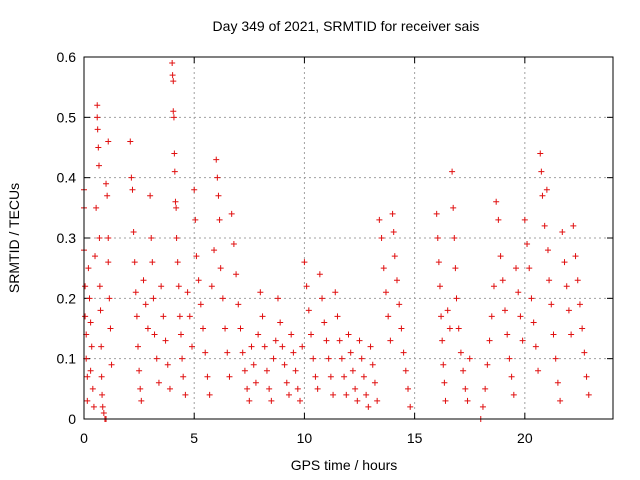 The width and height of the screenshot is (640, 480). I want to click on y-tick-label: 0.6, so click(67, 57).